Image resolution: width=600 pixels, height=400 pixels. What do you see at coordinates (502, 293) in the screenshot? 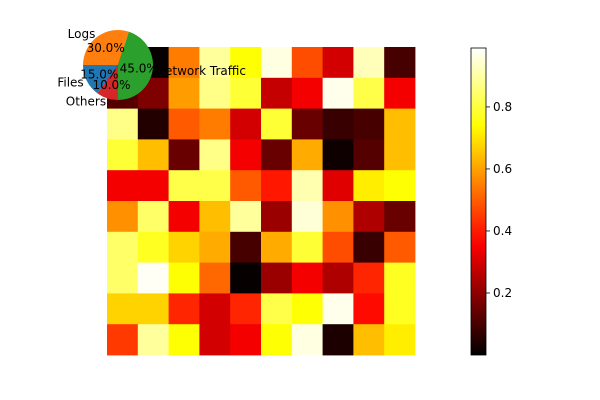
I see `colorbar-tick-label: 0.2` at bounding box center [502, 293].